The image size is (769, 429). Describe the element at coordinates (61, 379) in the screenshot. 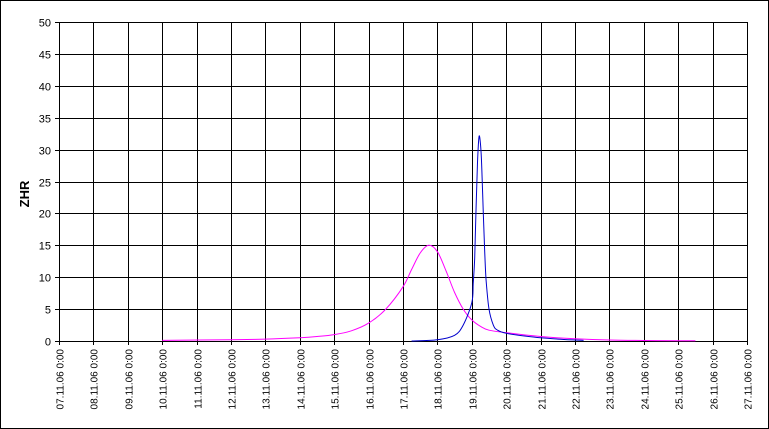

I see `x-tick-label: 07.11.06 0:00` at that location.